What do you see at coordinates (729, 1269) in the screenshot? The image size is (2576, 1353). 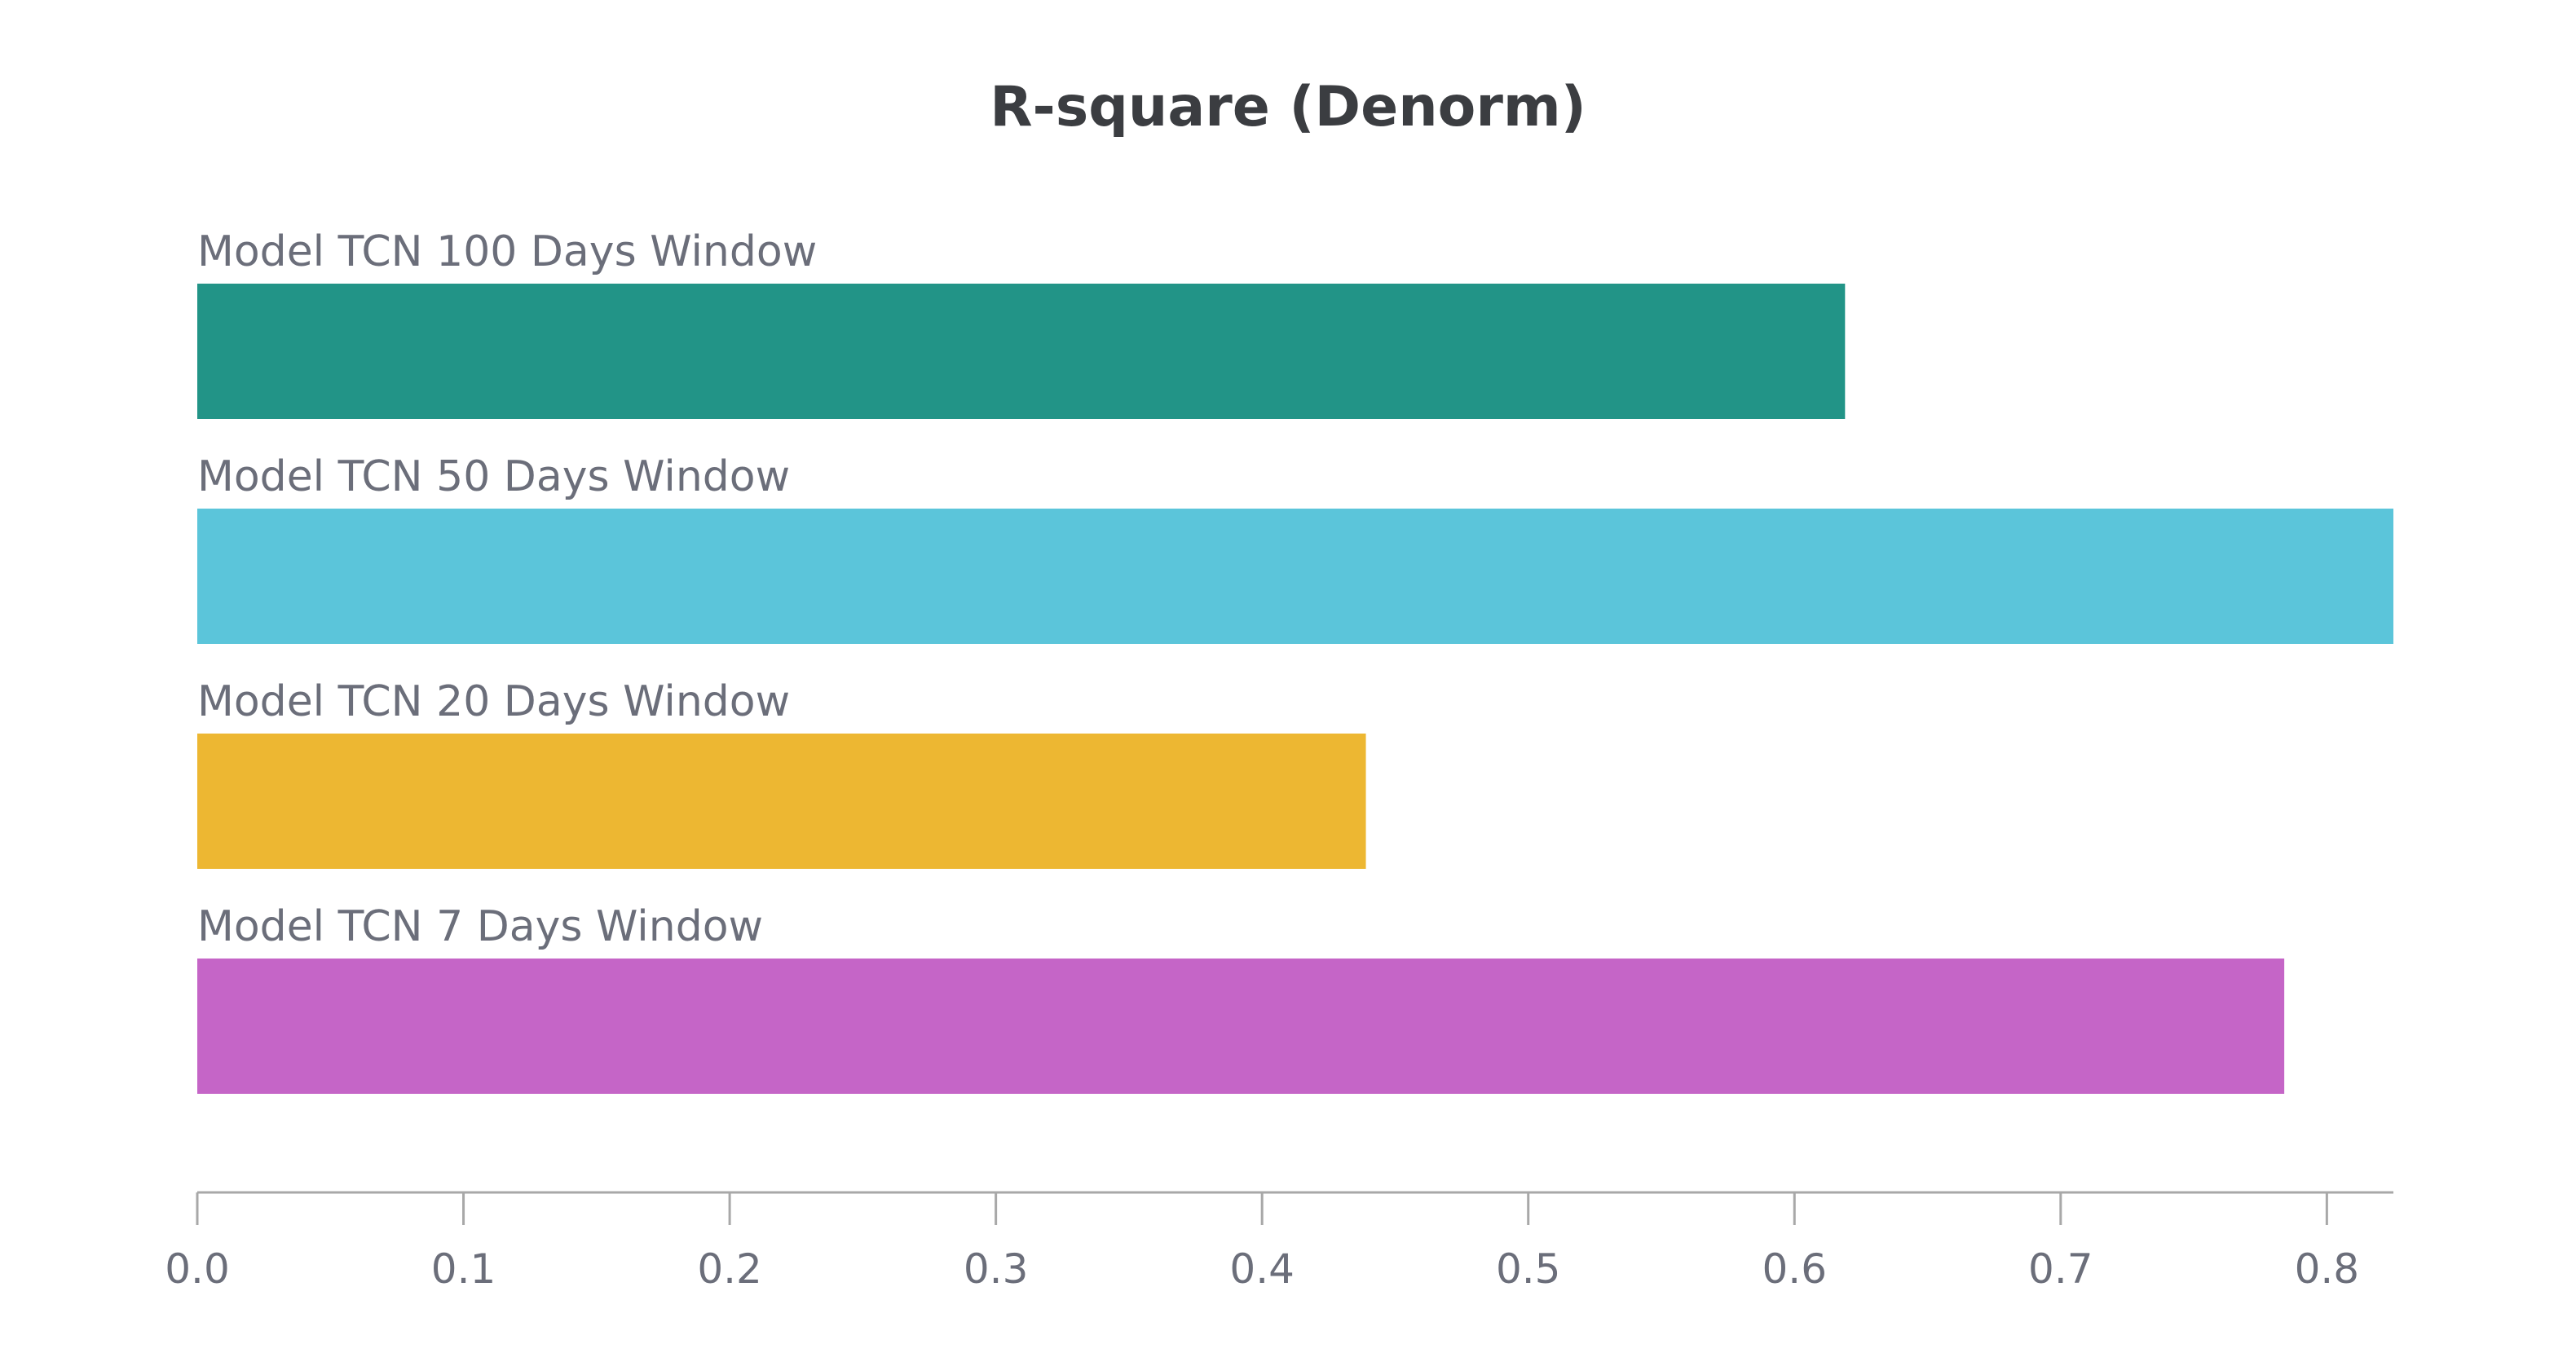 I see `x-tick-label: 0.2` at bounding box center [729, 1269].